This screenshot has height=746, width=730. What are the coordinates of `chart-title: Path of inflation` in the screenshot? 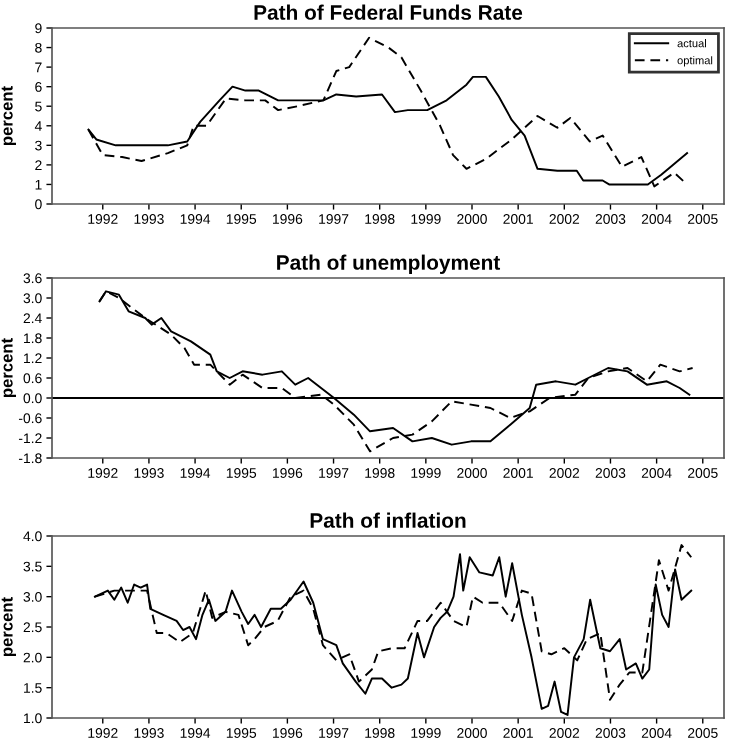 It's located at (388, 520).